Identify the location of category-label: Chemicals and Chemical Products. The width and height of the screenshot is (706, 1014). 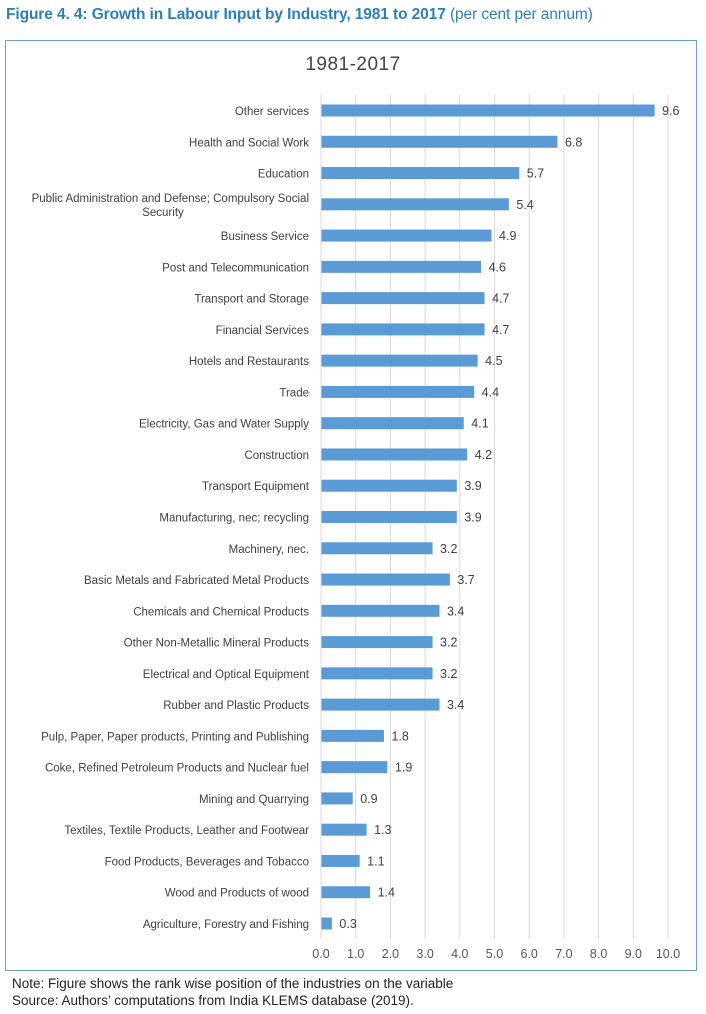
(221, 612).